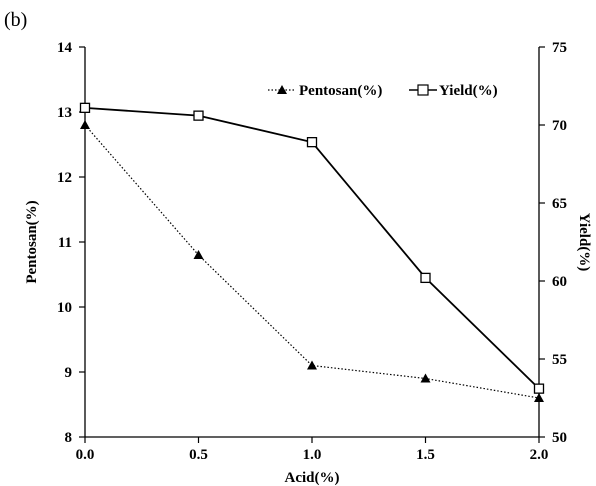  What do you see at coordinates (559, 204) in the screenshot?
I see `right-y-tick-label: 65` at bounding box center [559, 204].